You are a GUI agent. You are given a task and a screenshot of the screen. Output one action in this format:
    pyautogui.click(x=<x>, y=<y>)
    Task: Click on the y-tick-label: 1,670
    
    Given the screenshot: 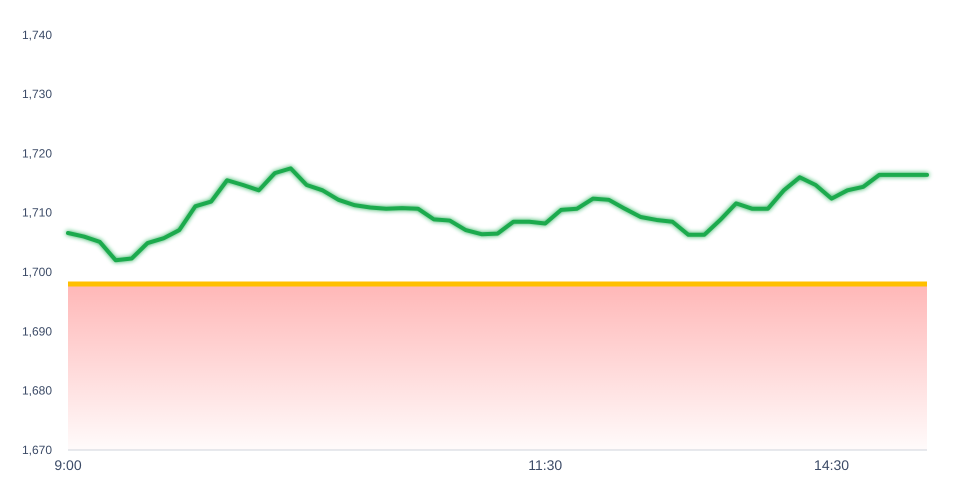 What is the action you would take?
    pyautogui.click(x=37, y=449)
    